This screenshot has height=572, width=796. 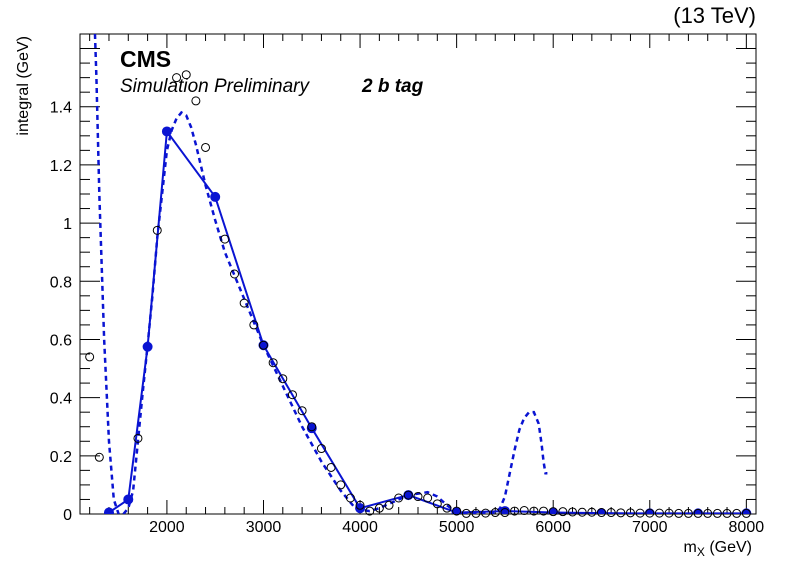 I want to click on y-tick-labels: 0 0.2 0.4 0.6 0.8 1 1.2 1.4, so click(x=61, y=312).